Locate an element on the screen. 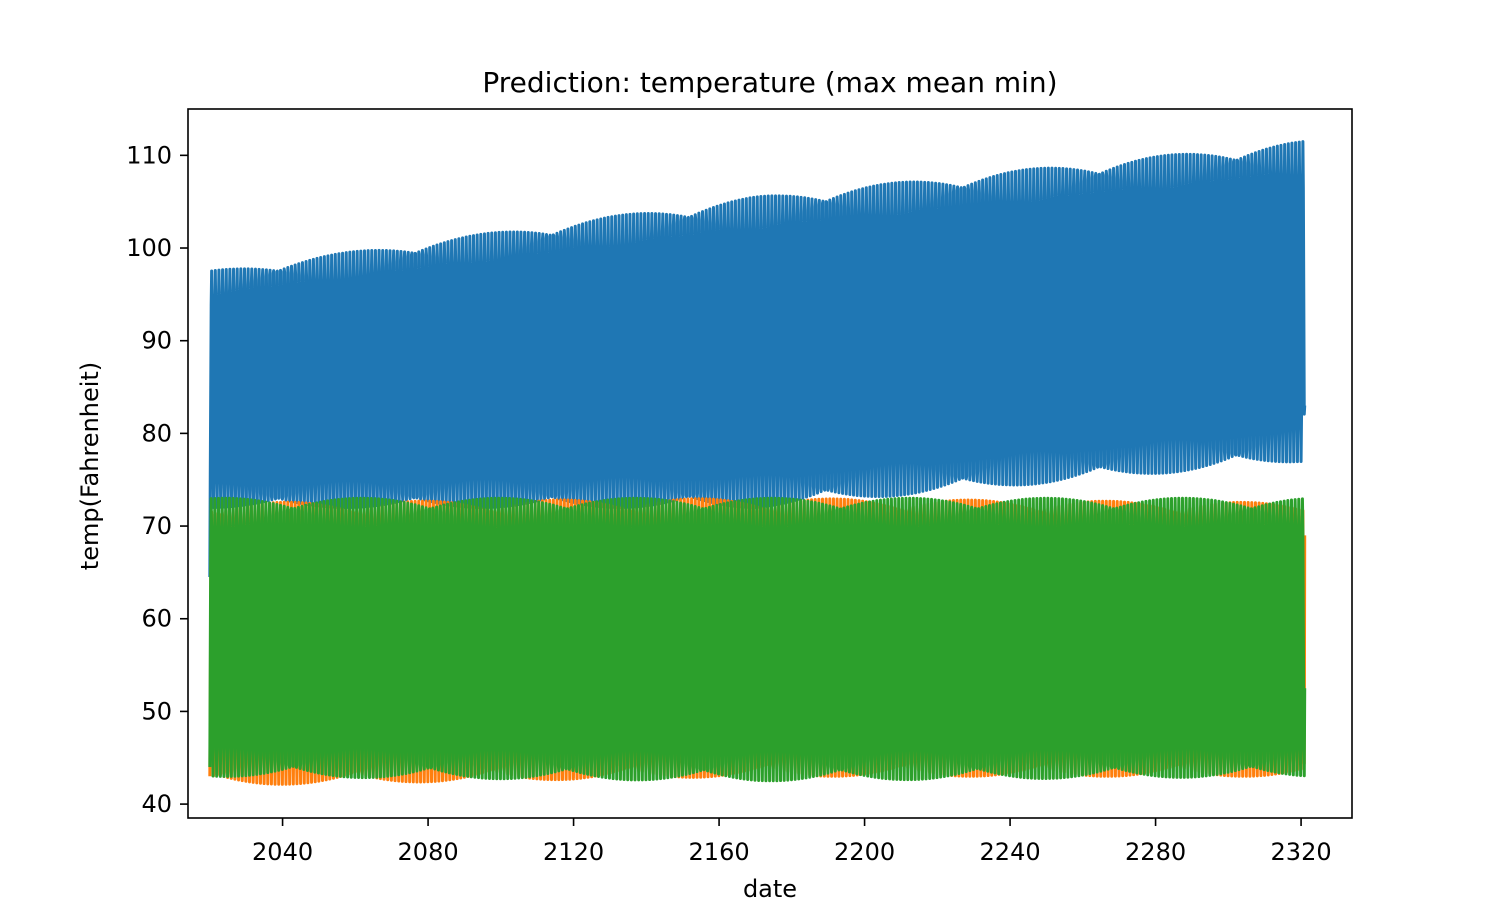 This screenshot has width=1502, height=919. y-tick-label: 70 is located at coordinates (156, 526).